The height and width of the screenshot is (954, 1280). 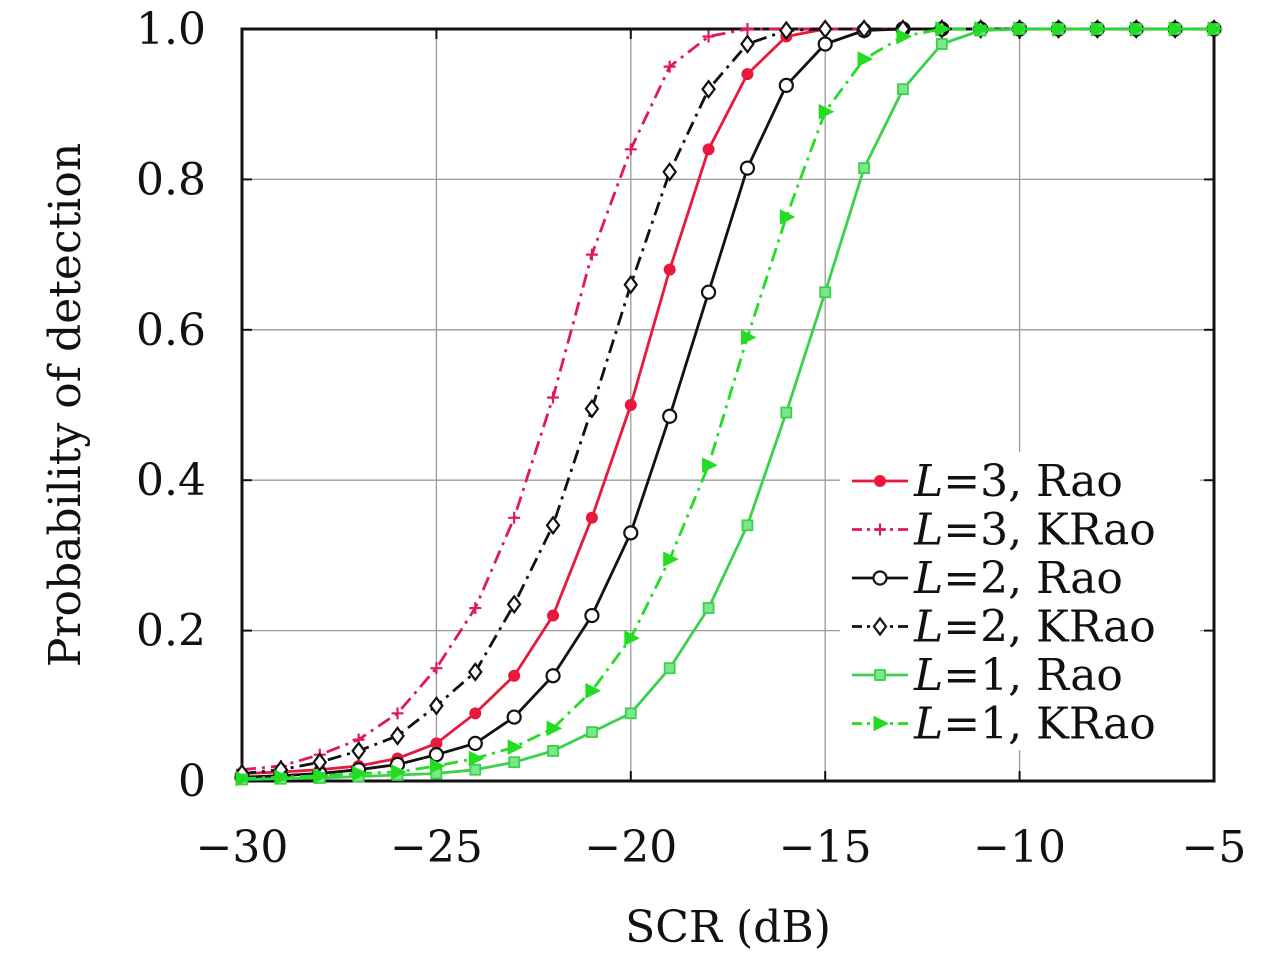 What do you see at coordinates (1033, 675) in the screenshot?
I see `legend-text: =1, Rao` at bounding box center [1033, 675].